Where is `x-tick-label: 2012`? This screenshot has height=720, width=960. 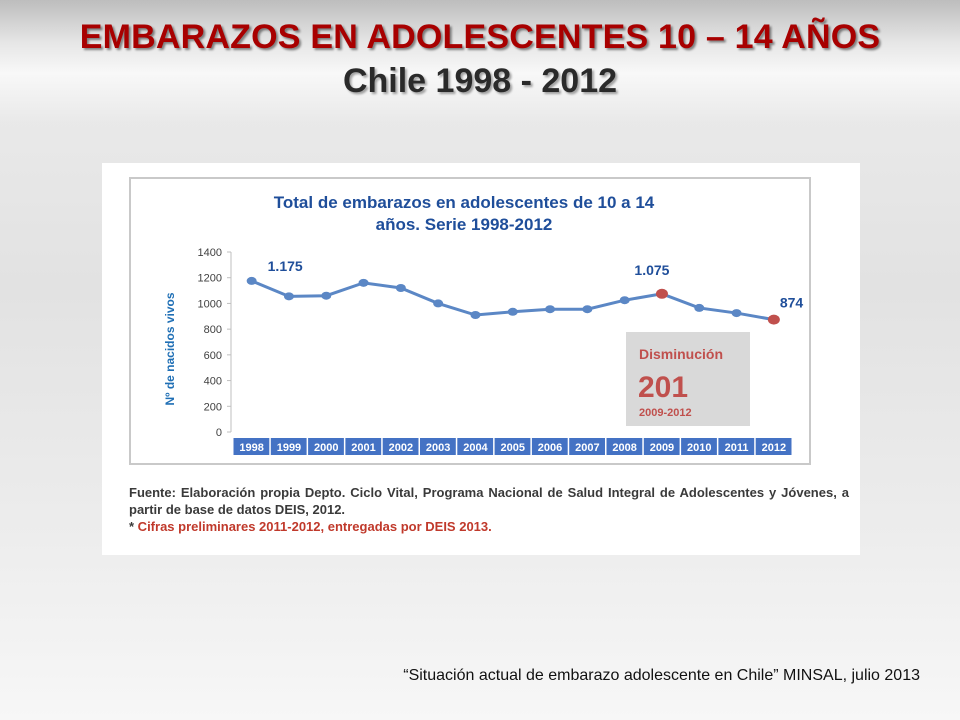
x-tick-label: 2012 is located at coordinates (774, 448).